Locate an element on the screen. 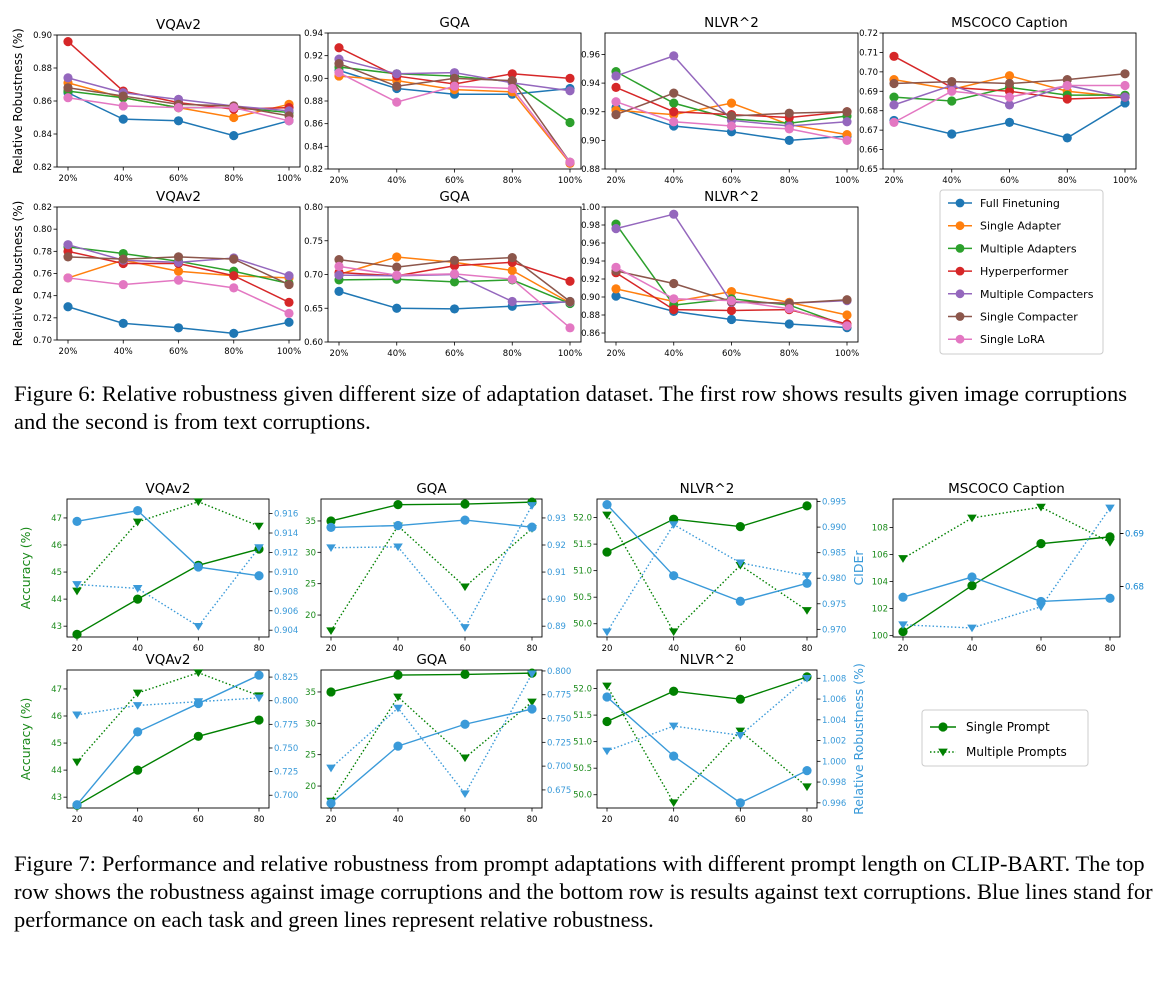  y2-tick-label: 0.908 is located at coordinates (286, 592).